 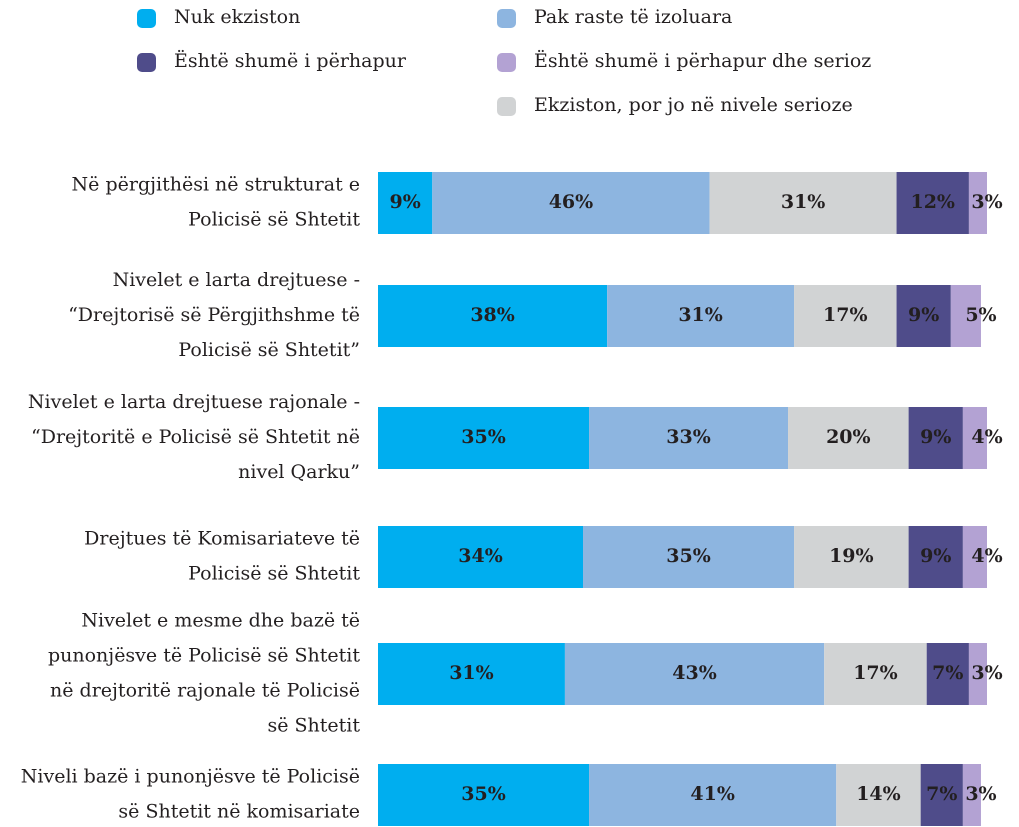 I want to click on value-label: 41%, so click(x=712, y=794).